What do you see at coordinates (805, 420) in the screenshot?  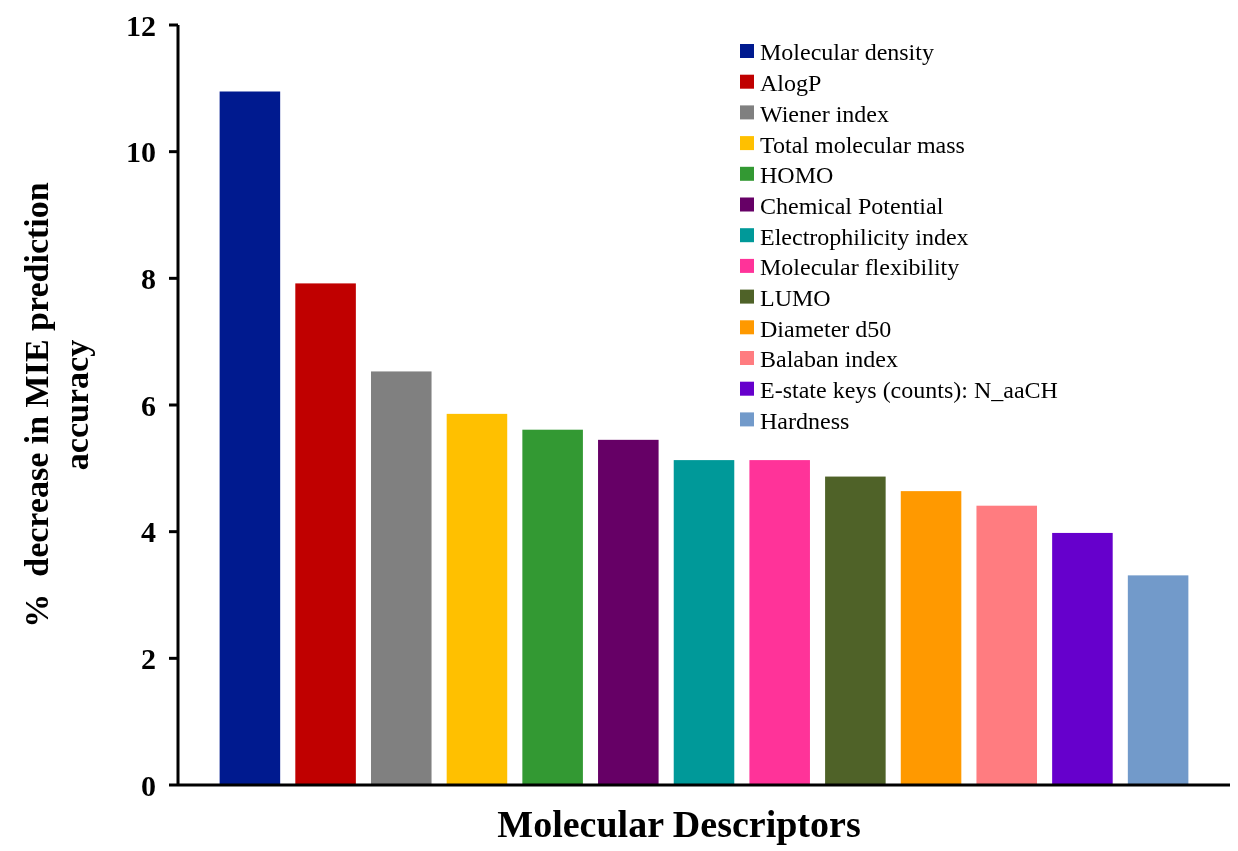 I see `legend-label: Hardness` at bounding box center [805, 420].